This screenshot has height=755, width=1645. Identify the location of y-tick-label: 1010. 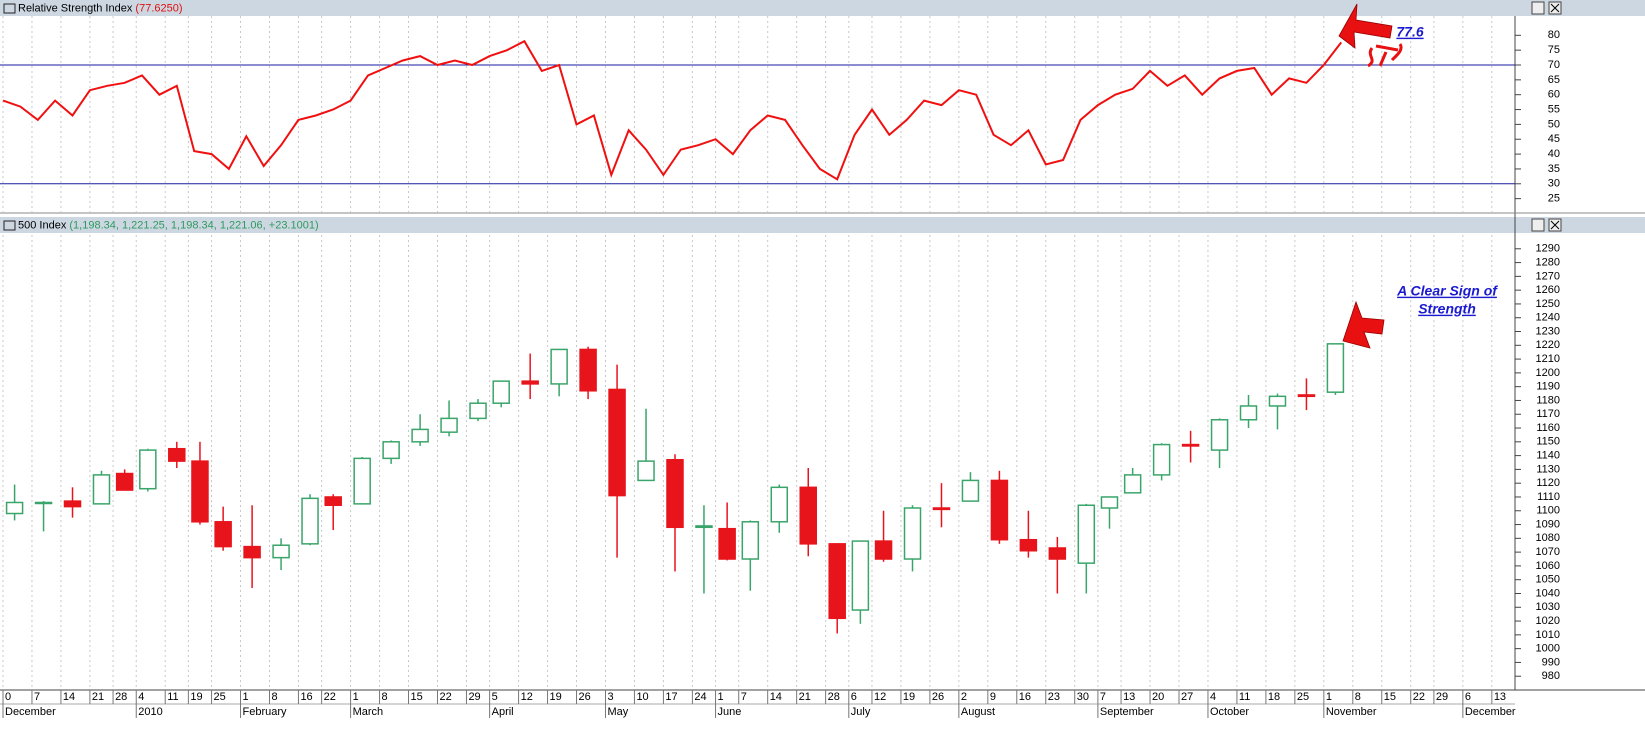
(1548, 635).